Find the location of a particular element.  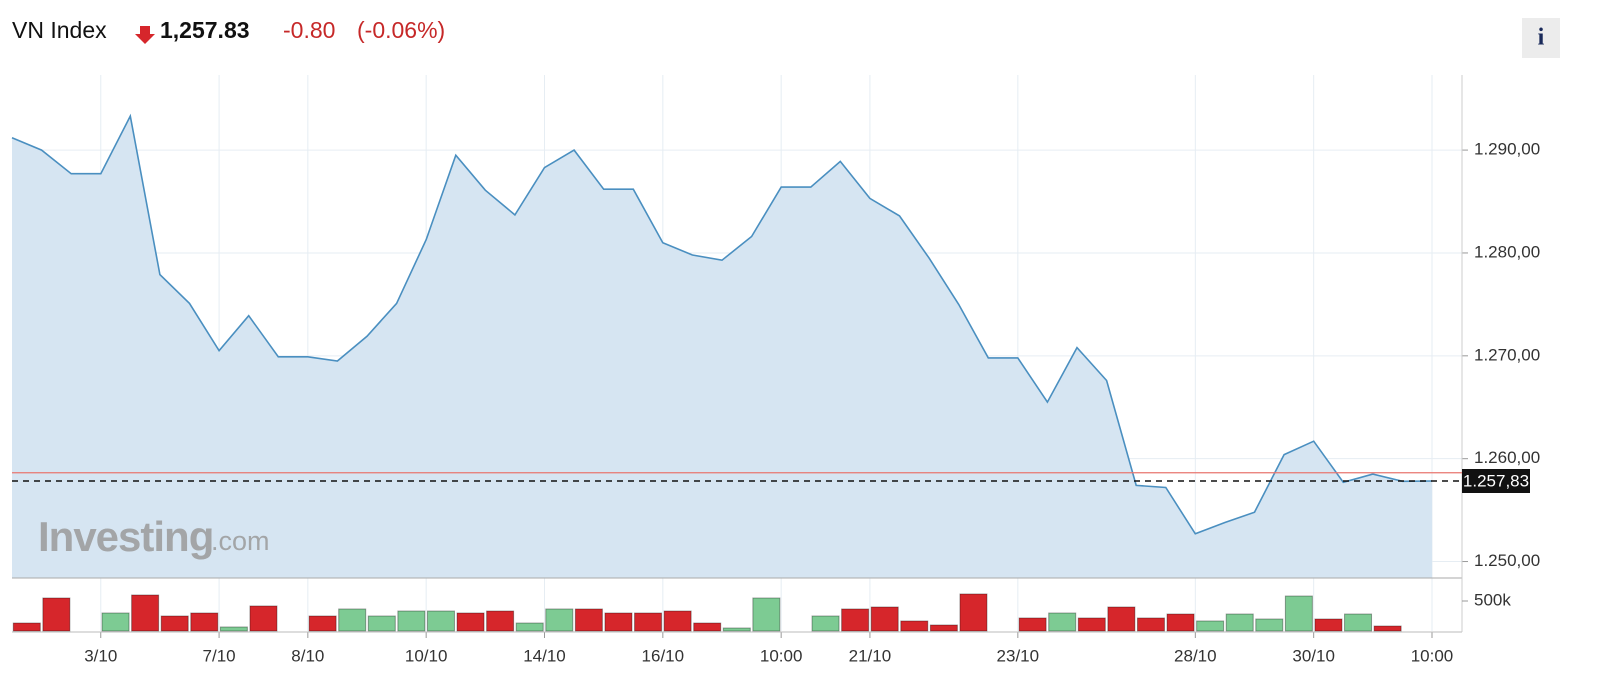

x-tick-label: 16/10 is located at coordinates (663, 655).